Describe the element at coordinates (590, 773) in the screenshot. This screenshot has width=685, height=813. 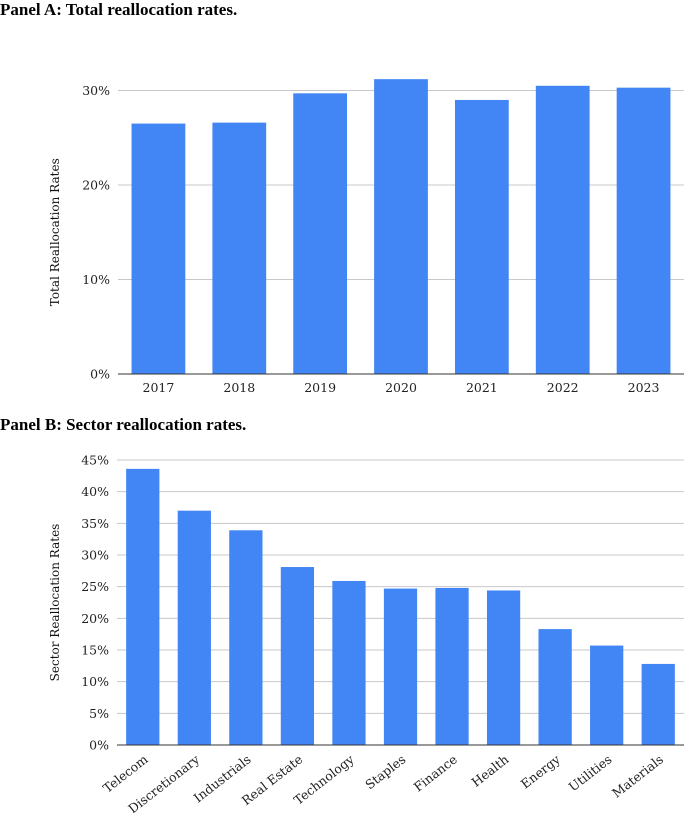
I see `x-tick-label: Utilities` at that location.